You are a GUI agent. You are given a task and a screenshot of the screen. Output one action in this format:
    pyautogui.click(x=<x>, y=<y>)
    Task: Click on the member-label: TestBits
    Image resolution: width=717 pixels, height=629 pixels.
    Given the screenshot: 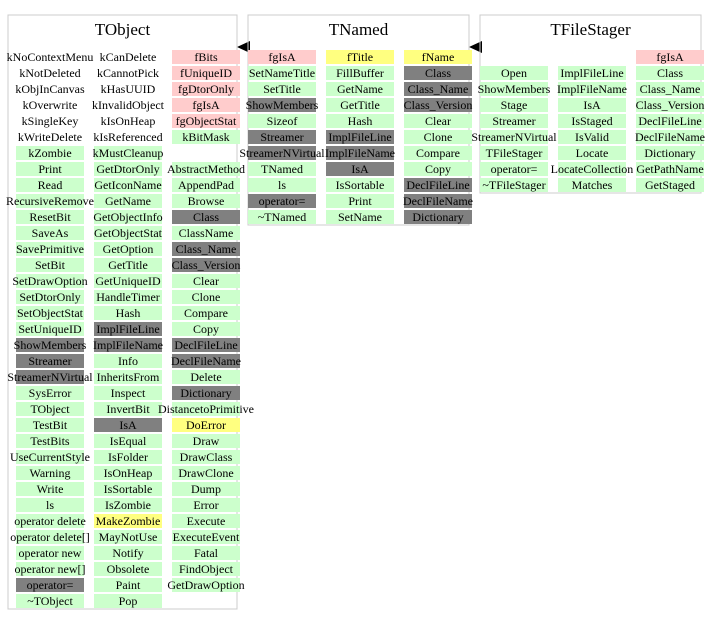 What is the action you would take?
    pyautogui.click(x=49, y=441)
    